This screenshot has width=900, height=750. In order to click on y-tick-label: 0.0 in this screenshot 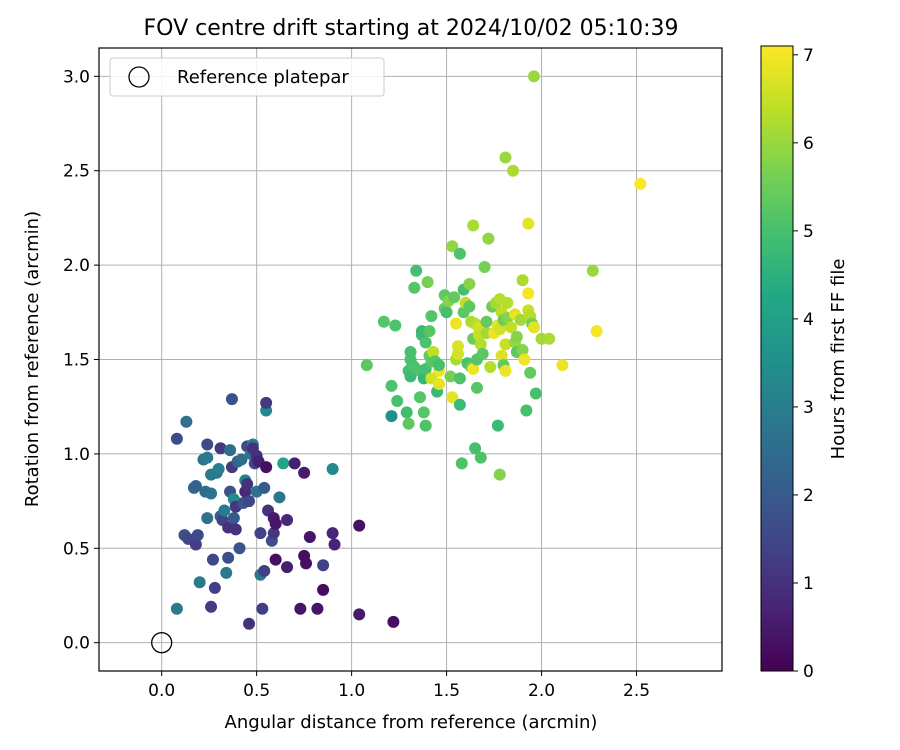, I will do `click(76, 644)`.